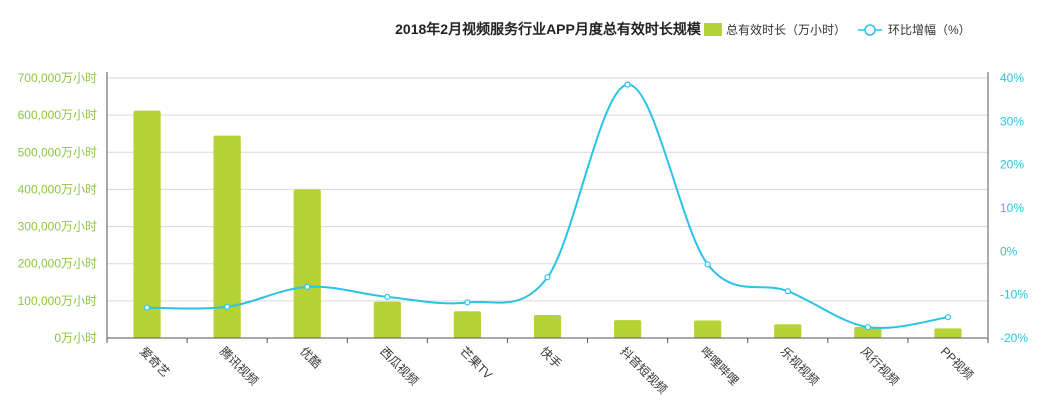  I want to click on category-label: 抖音短视频, so click(643, 370).